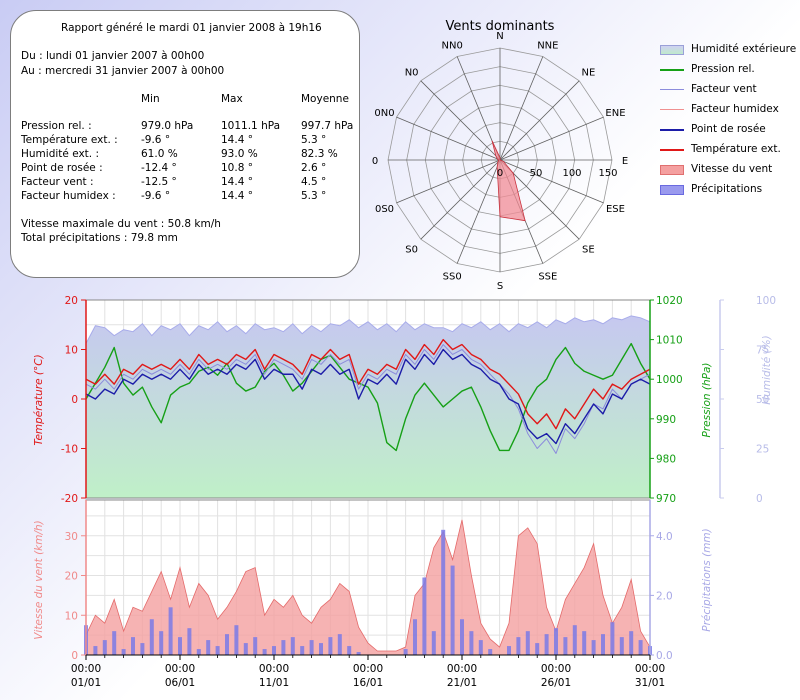  What do you see at coordinates (368, 683) in the screenshot?
I see `x-tick-date-label: 16/01` at bounding box center [368, 683].